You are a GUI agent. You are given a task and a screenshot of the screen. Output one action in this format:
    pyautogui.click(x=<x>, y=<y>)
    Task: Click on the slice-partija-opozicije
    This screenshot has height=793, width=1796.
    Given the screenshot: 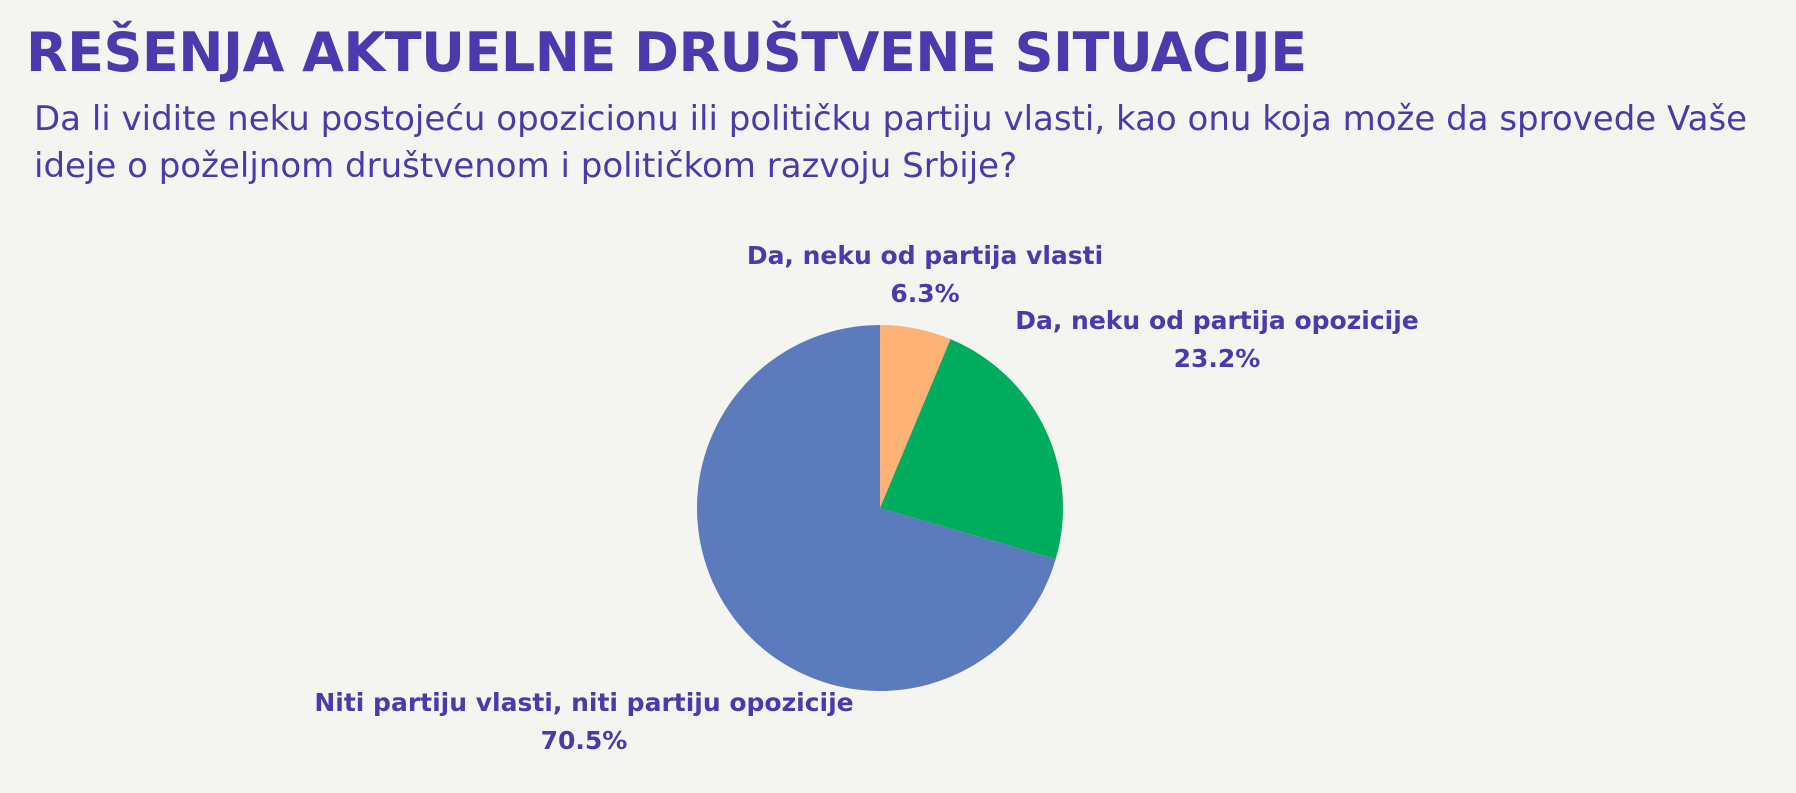 What is the action you would take?
    pyautogui.click(x=971, y=449)
    